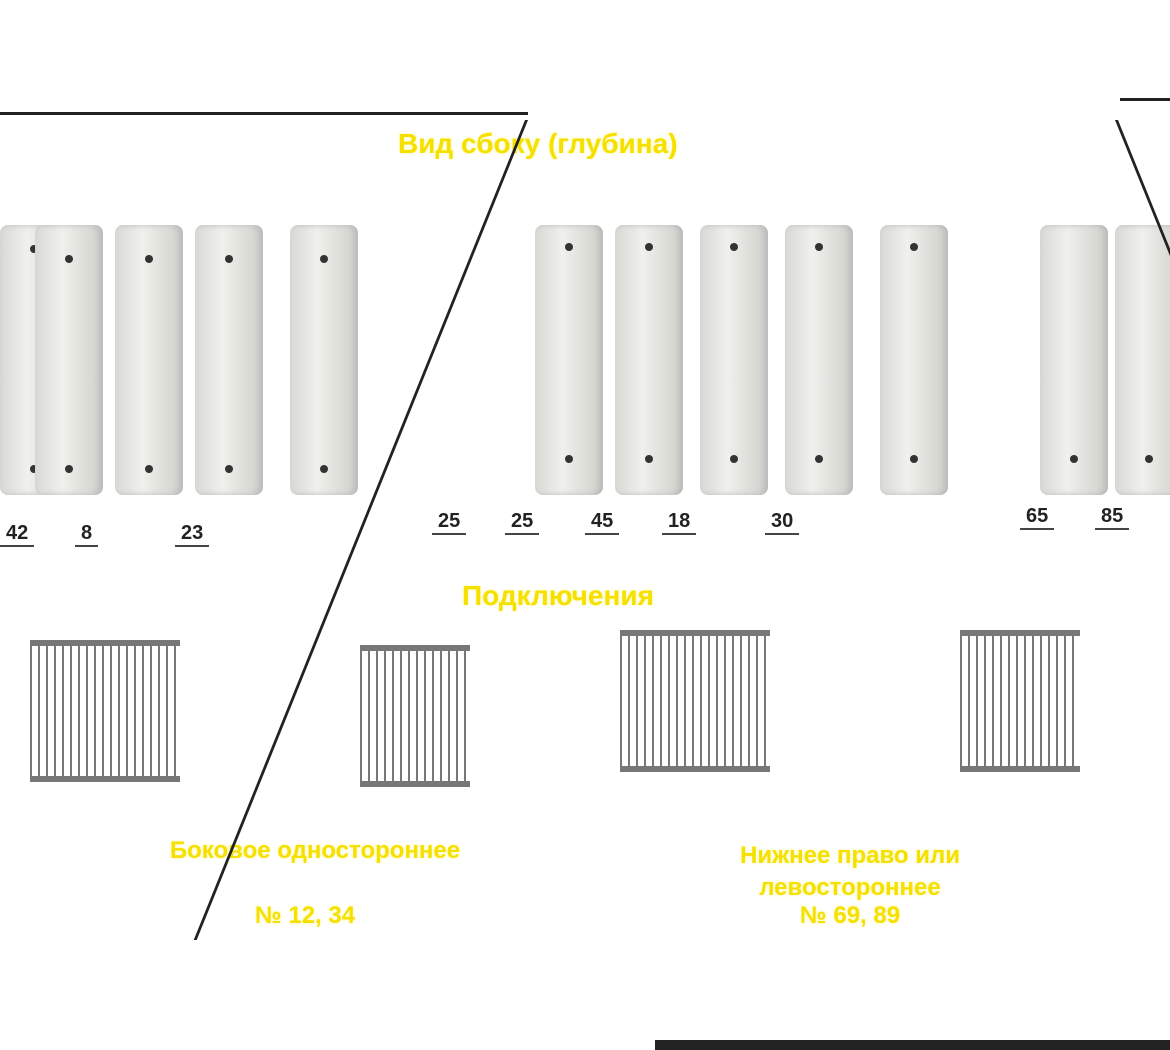 The width and height of the screenshot is (1170, 1050). What do you see at coordinates (1037, 517) in the screenshot?
I see `dimension-label: 65` at bounding box center [1037, 517].